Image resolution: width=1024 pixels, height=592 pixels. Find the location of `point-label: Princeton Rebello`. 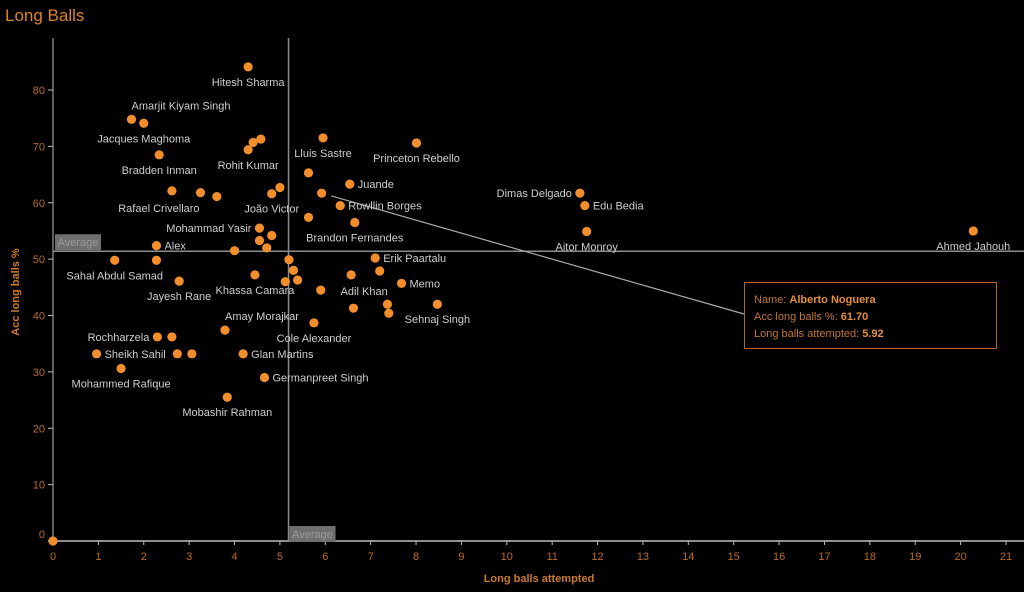

point-label: Princeton Rebello is located at coordinates (416, 159).